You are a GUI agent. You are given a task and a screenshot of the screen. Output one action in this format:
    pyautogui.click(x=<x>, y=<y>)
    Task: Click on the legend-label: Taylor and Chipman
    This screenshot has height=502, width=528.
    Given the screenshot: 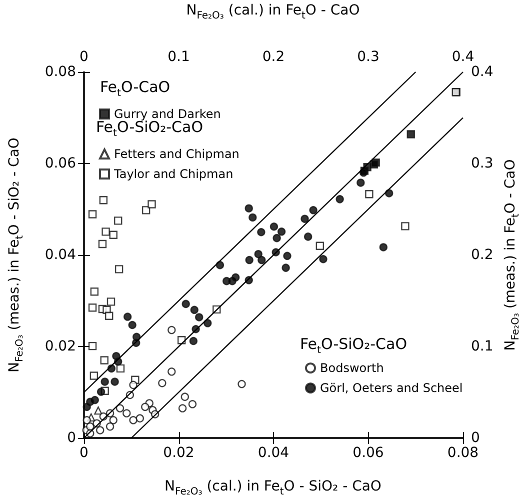 What is the action you would take?
    pyautogui.click(x=173, y=174)
    